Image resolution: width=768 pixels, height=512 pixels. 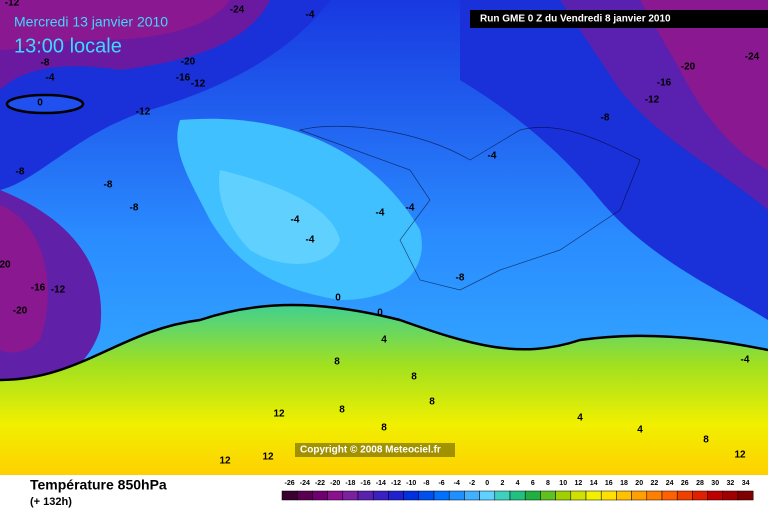 What do you see at coordinates (320, 483) in the screenshot?
I see `scale-label: -22` at bounding box center [320, 483].